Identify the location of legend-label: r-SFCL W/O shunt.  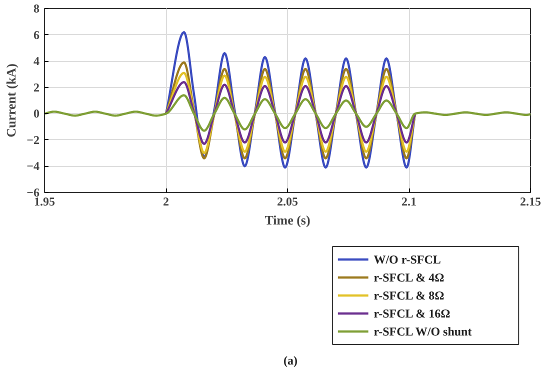
(423, 331).